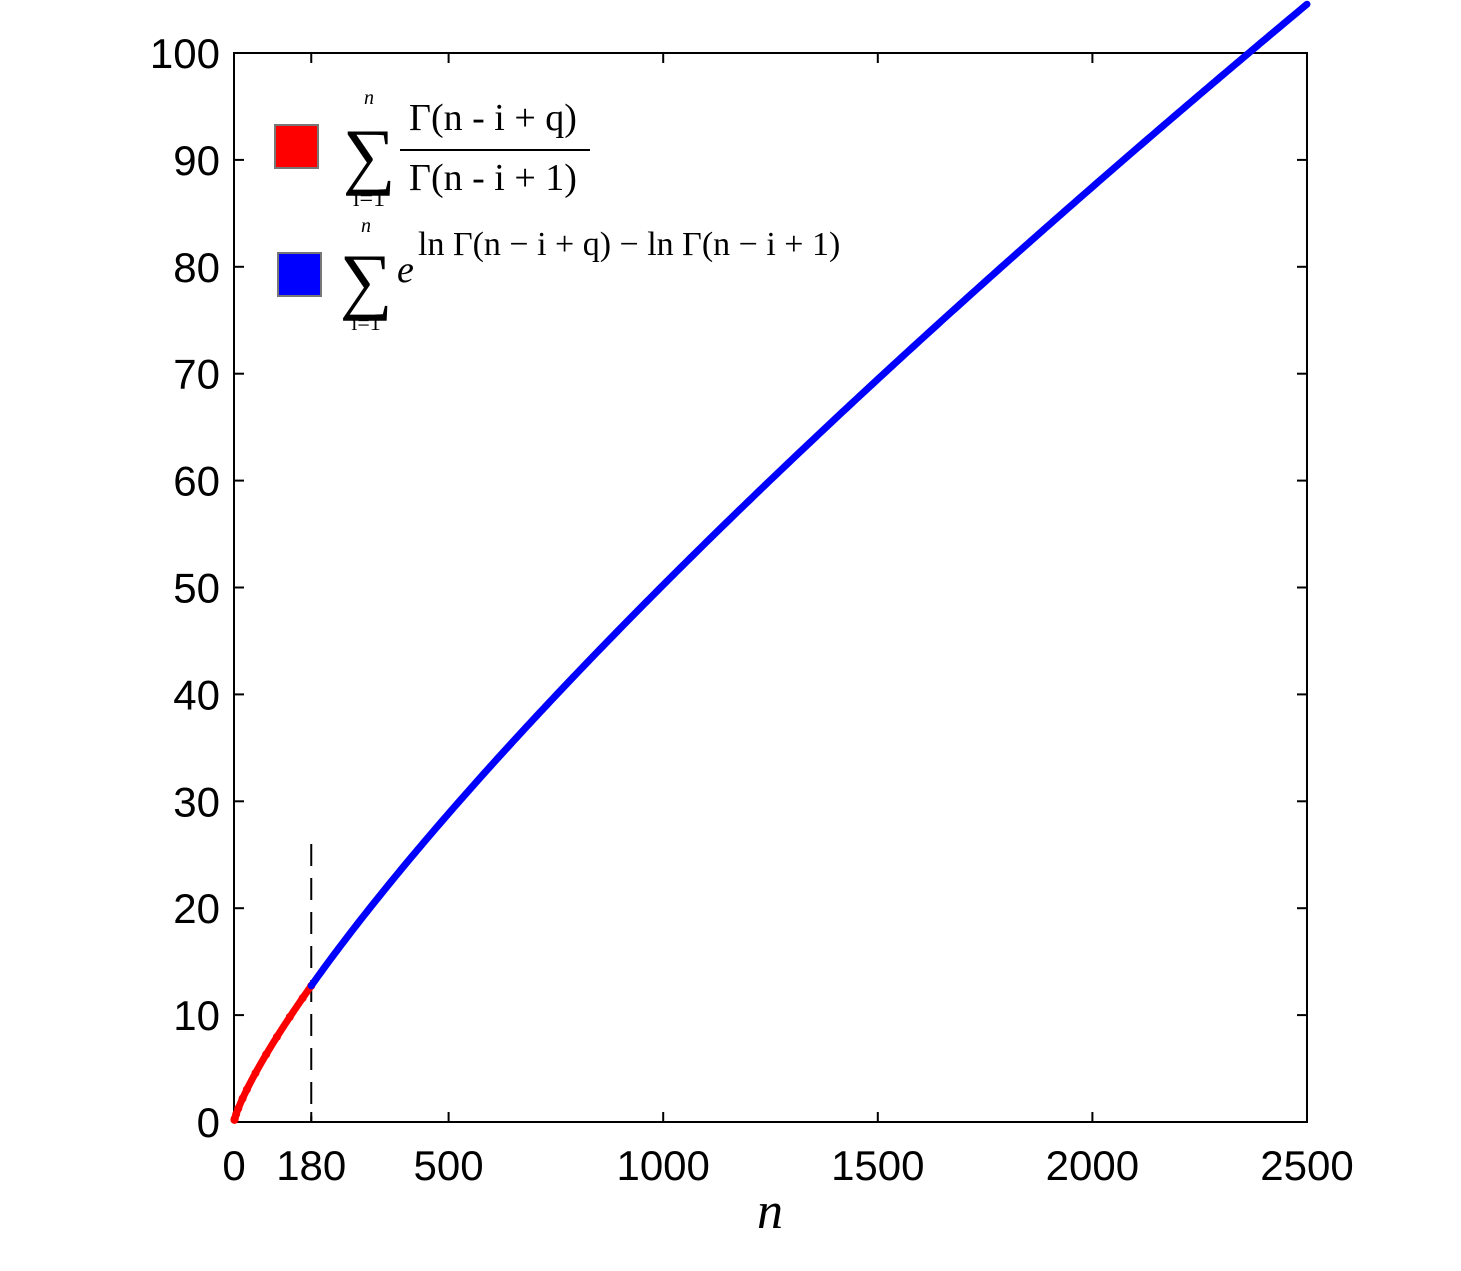 This screenshot has height=1271, width=1461. Describe the element at coordinates (493, 178) in the screenshot. I see `legend-red-denominator: Γ(n - i + 1)` at that location.